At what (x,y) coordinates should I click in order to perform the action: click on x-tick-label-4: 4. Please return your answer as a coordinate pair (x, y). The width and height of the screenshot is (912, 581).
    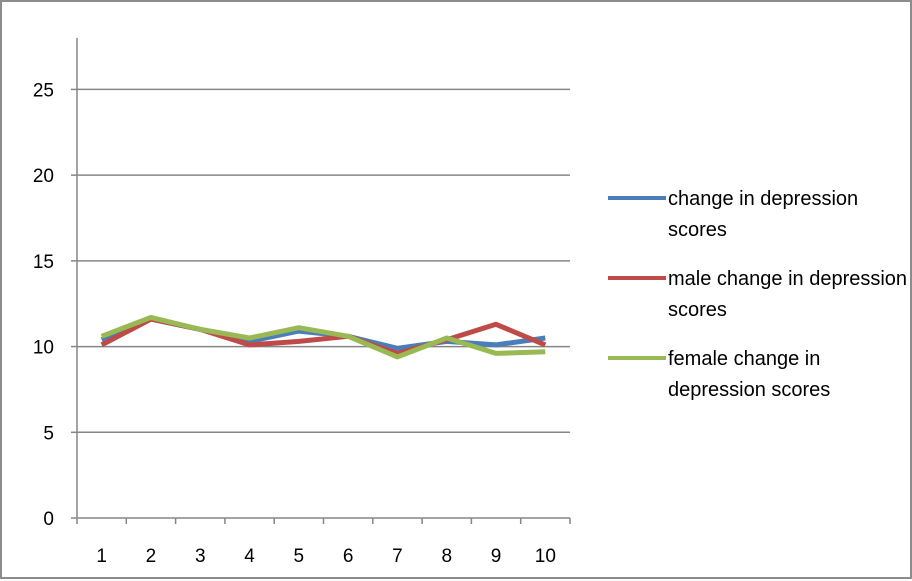
    Looking at the image, I should click on (249, 556).